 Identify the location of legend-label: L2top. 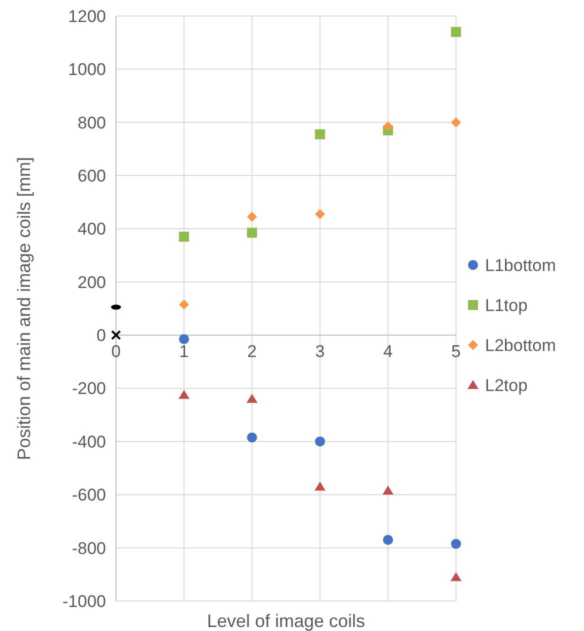
(506, 385).